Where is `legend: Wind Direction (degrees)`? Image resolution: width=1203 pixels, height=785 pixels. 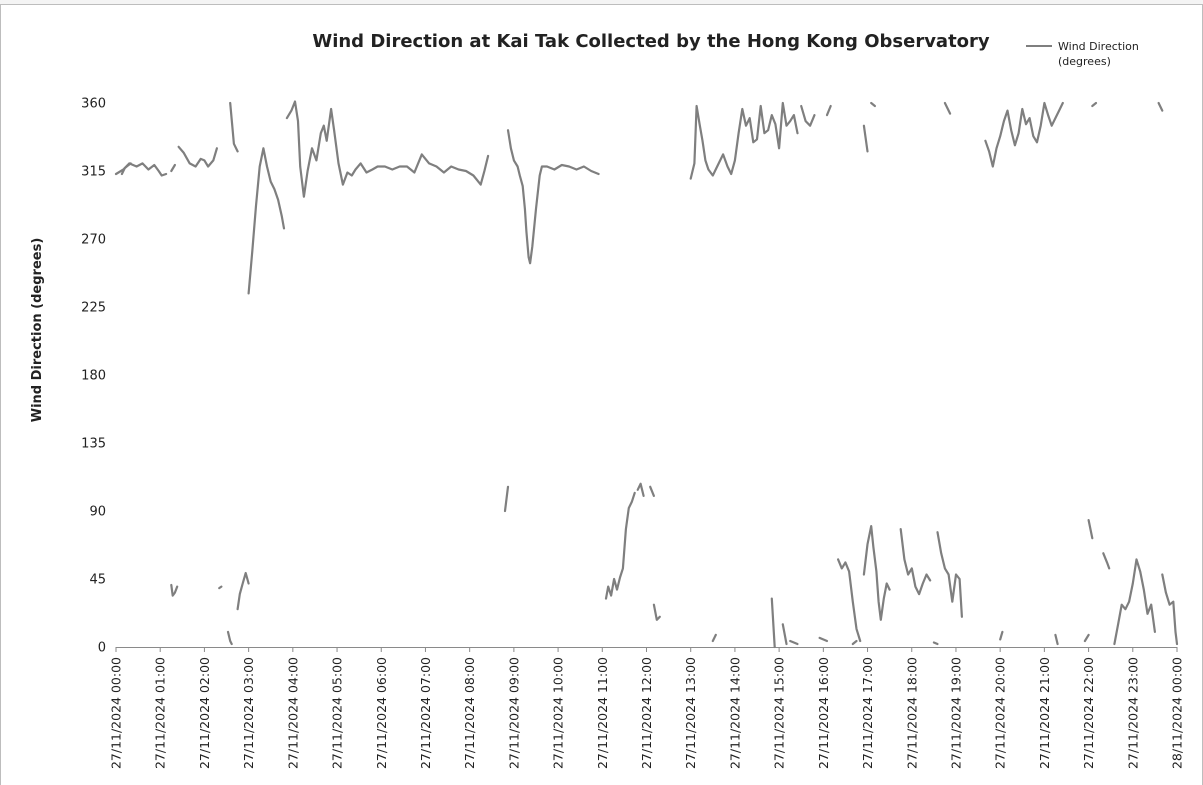
legend: Wind Direction (degrees) is located at coordinates (1082, 54).